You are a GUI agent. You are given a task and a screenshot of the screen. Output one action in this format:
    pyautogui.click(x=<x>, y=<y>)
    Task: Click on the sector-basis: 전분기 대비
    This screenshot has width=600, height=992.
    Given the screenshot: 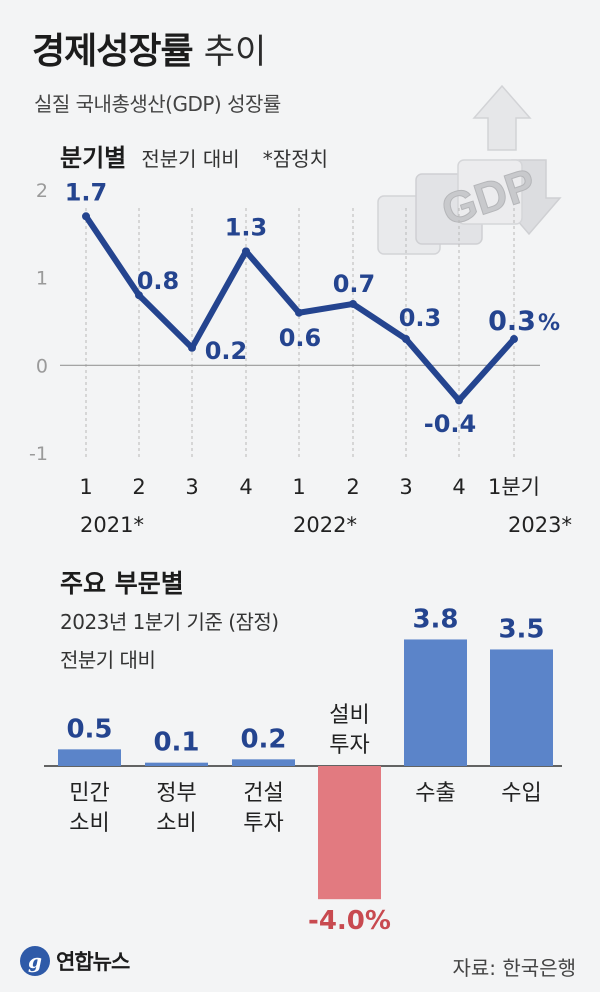 What is the action you would take?
    pyautogui.click(x=108, y=660)
    